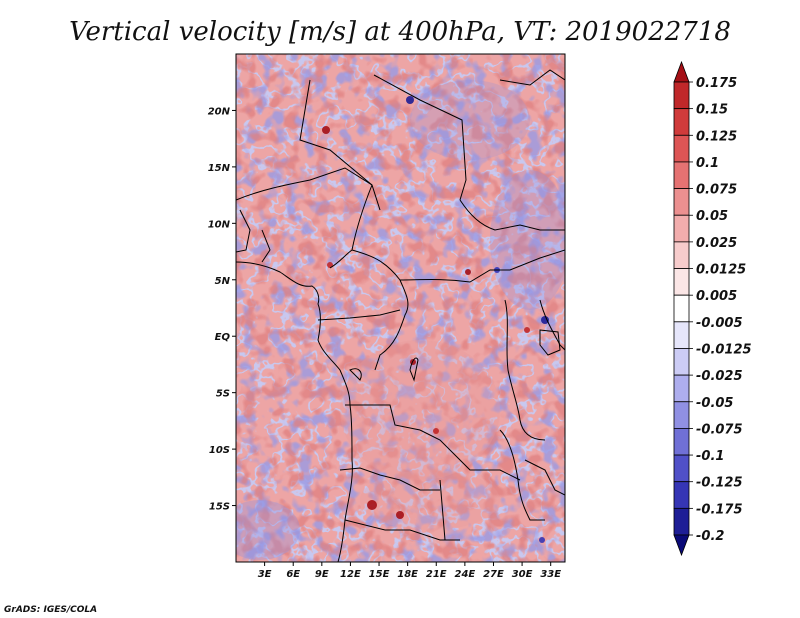 The height and width of the screenshot is (618, 800). What do you see at coordinates (219, 111) in the screenshot?
I see `y-tick-label: 20N` at bounding box center [219, 111].